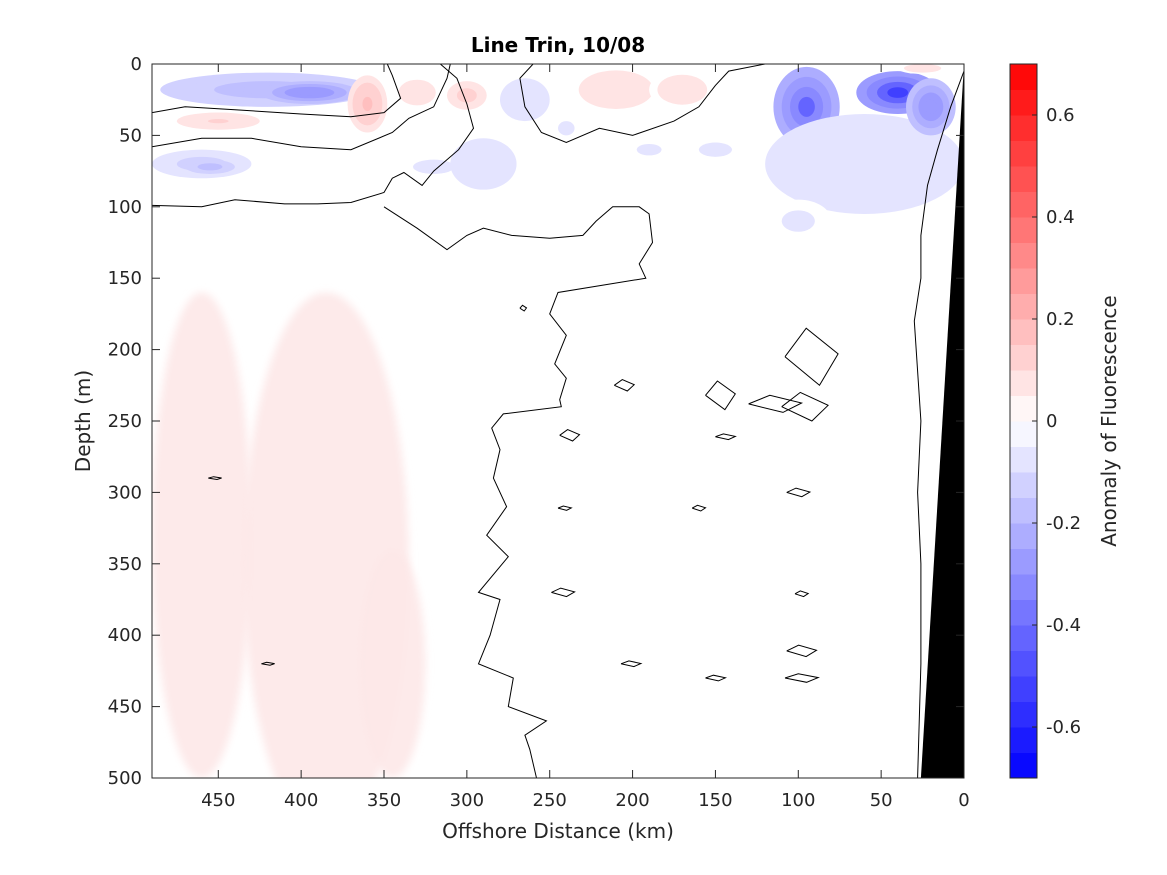 This screenshot has height=875, width=1167. I want to click on x-tick-label-250: 250, so click(550, 800).